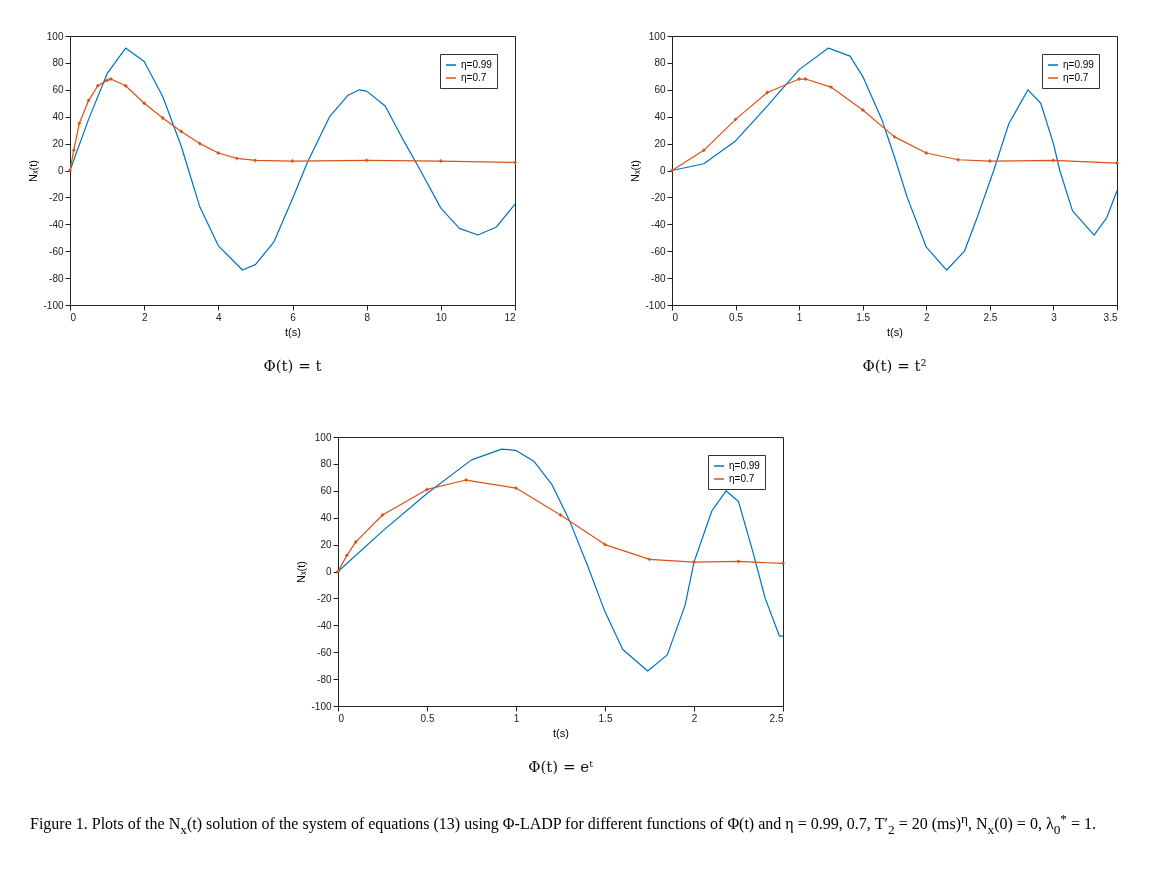  I want to click on x-tick-label: 12, so click(510, 317).